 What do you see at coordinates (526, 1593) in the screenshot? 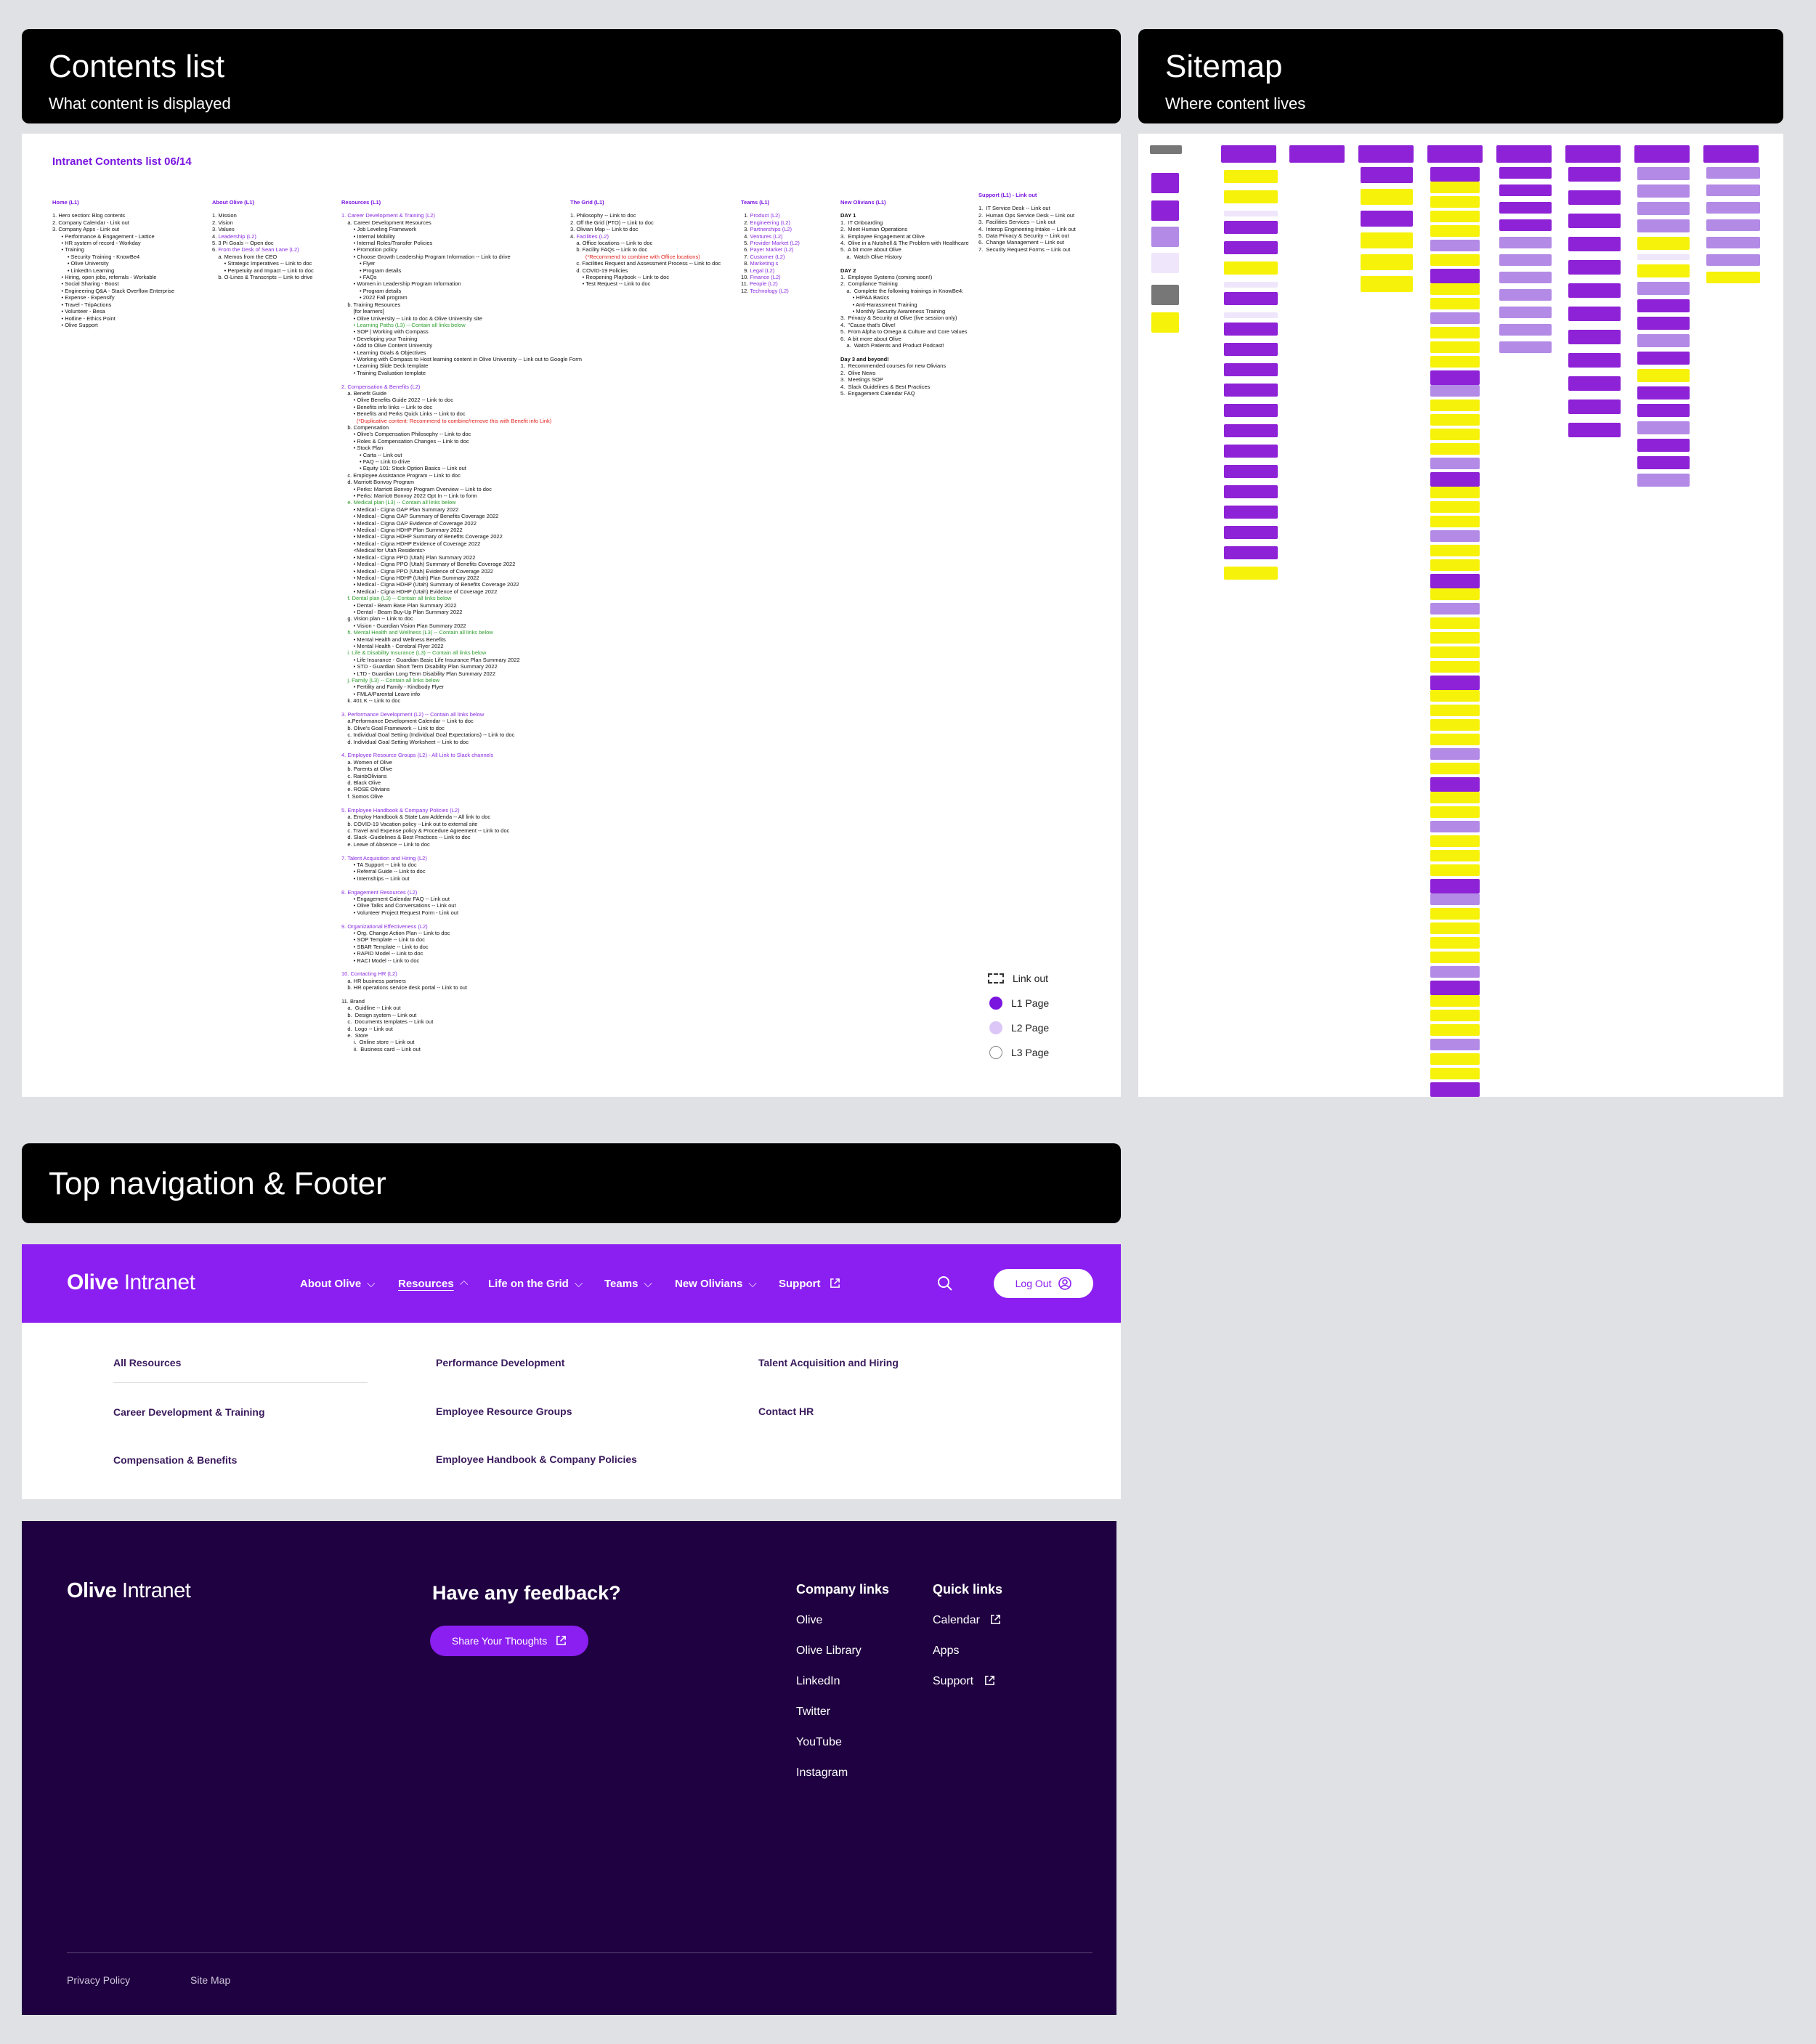
I see `feedback-heading: Have any feedback?` at bounding box center [526, 1593].